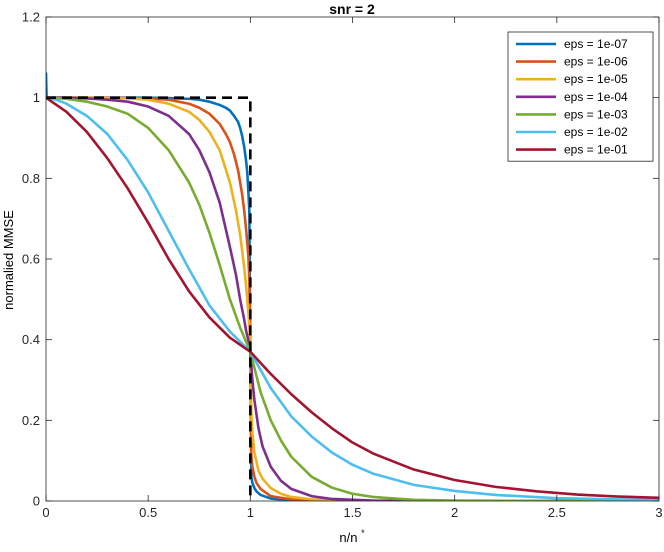  What do you see at coordinates (352, 9) in the screenshot?
I see `chart-title: snr = 2` at bounding box center [352, 9].